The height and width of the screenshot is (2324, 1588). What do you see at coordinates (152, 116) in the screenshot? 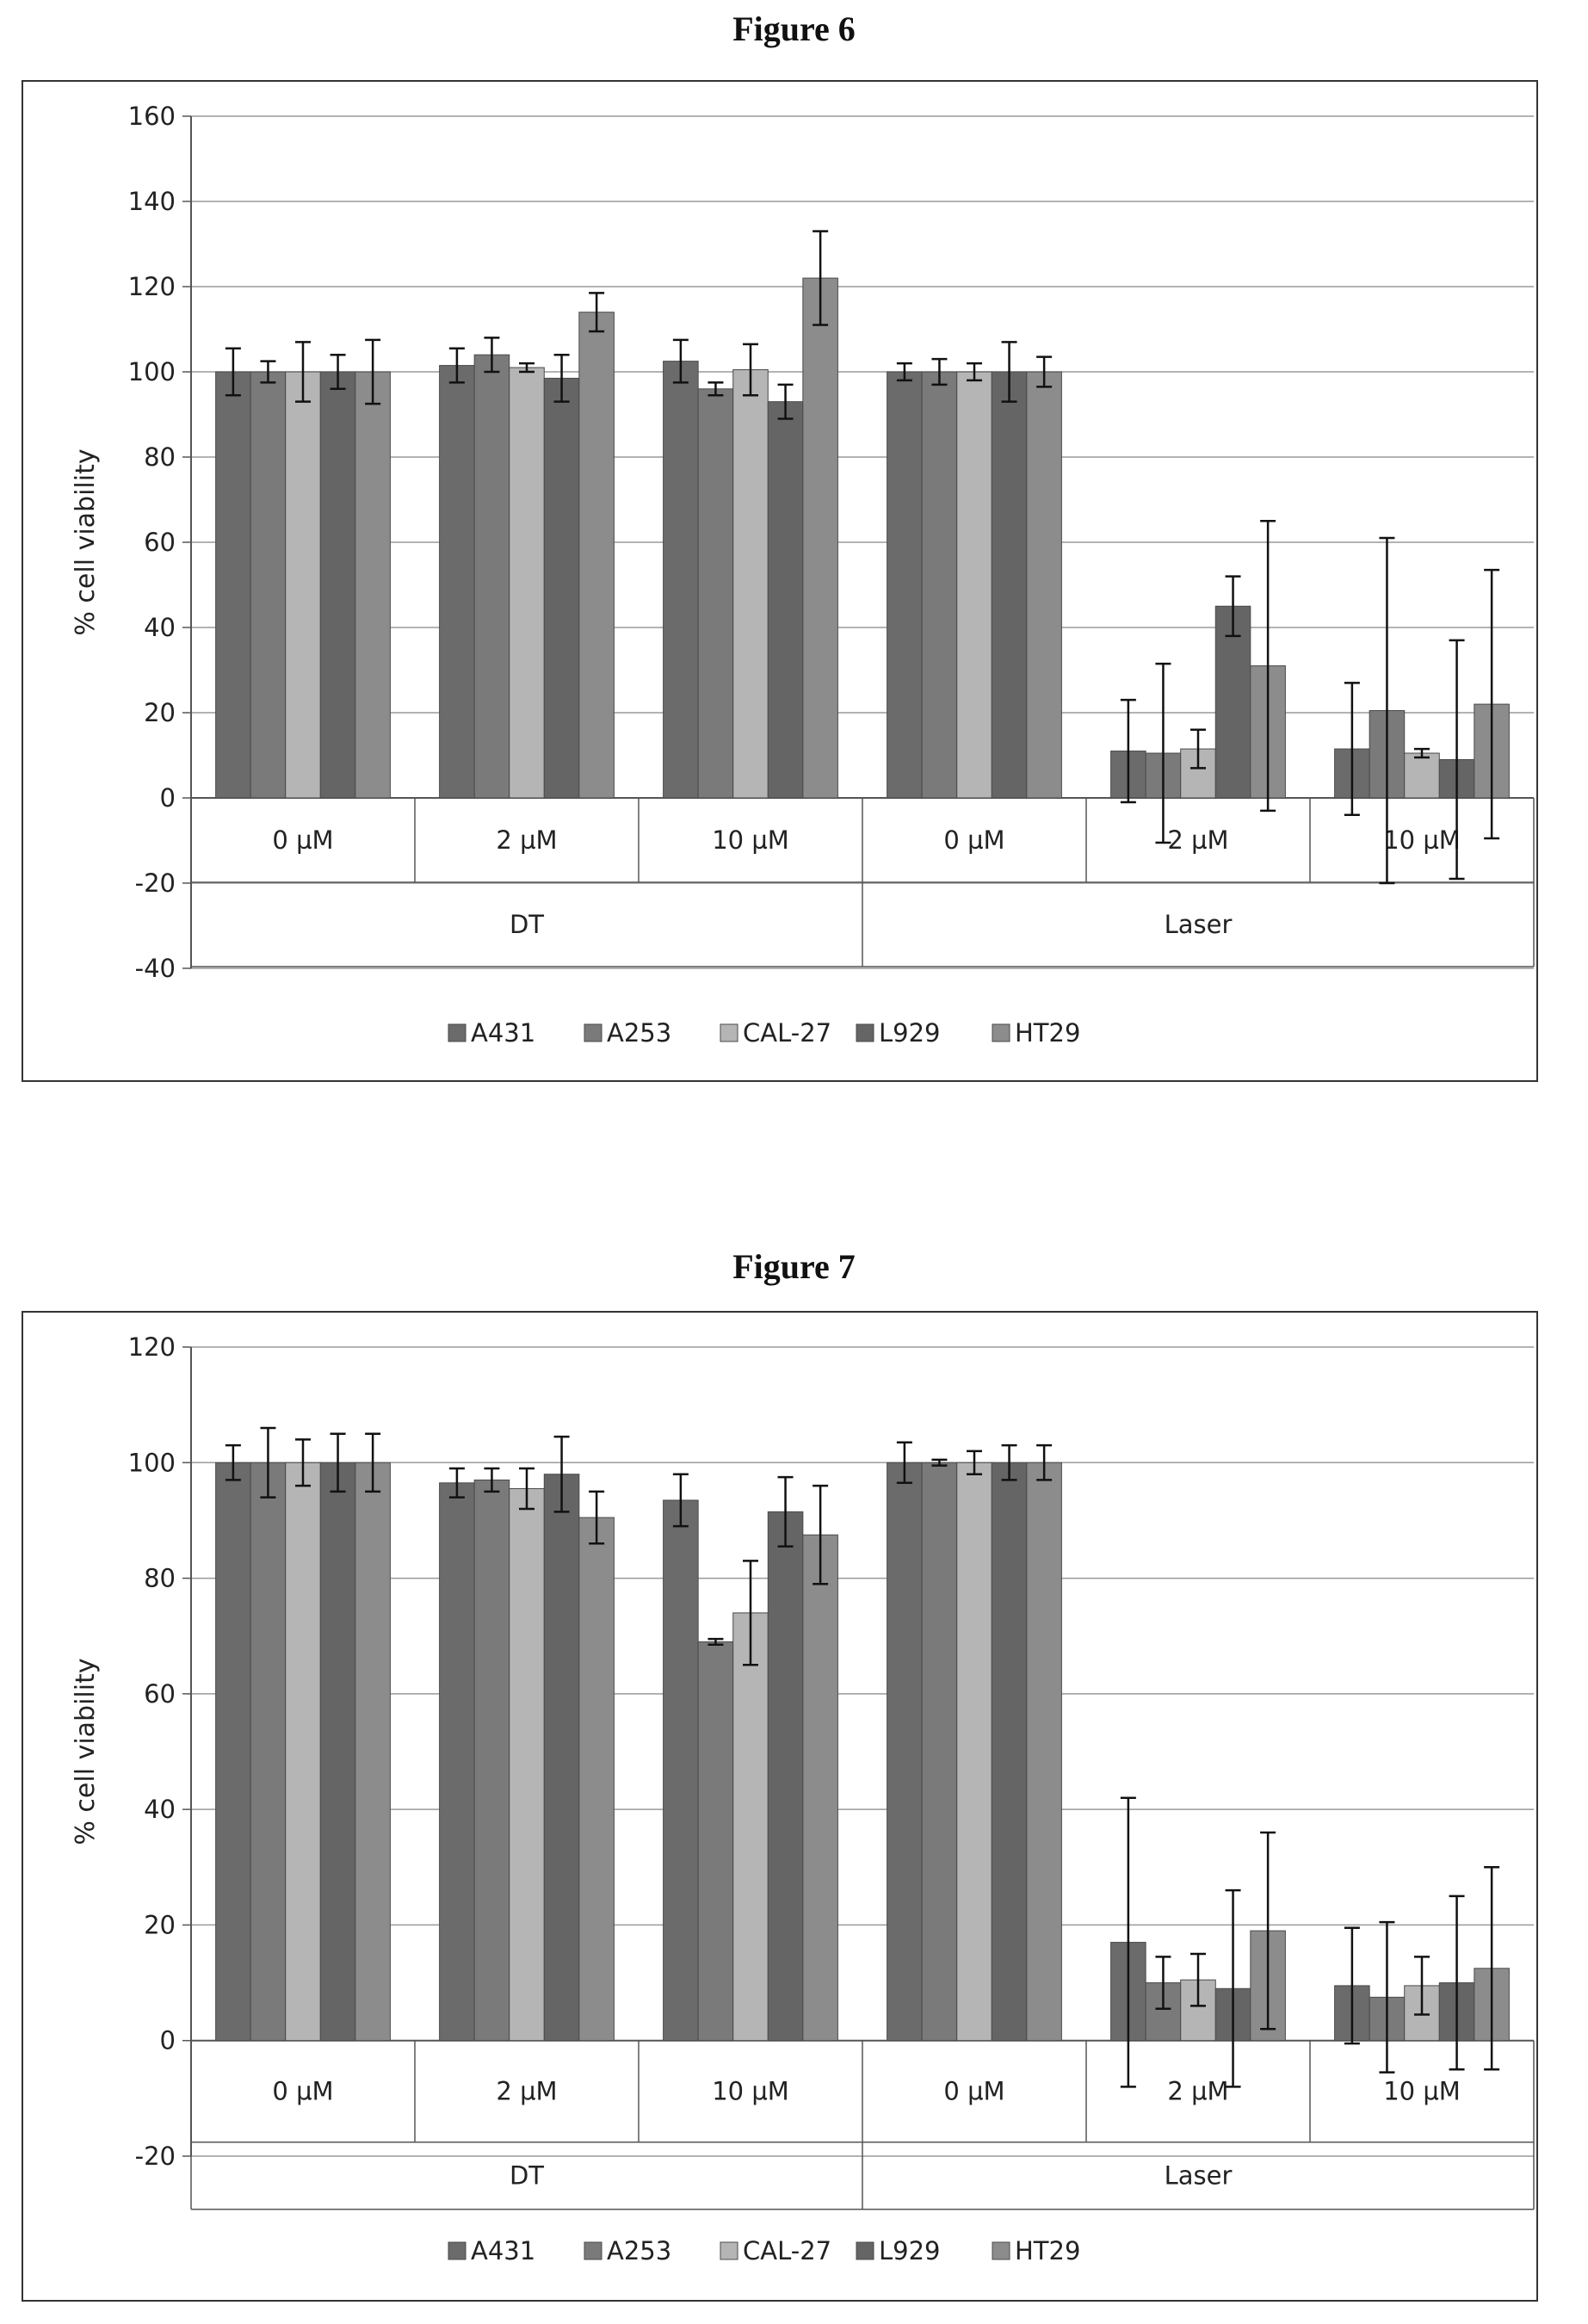
I see `y-tick-label: 160` at bounding box center [152, 116].